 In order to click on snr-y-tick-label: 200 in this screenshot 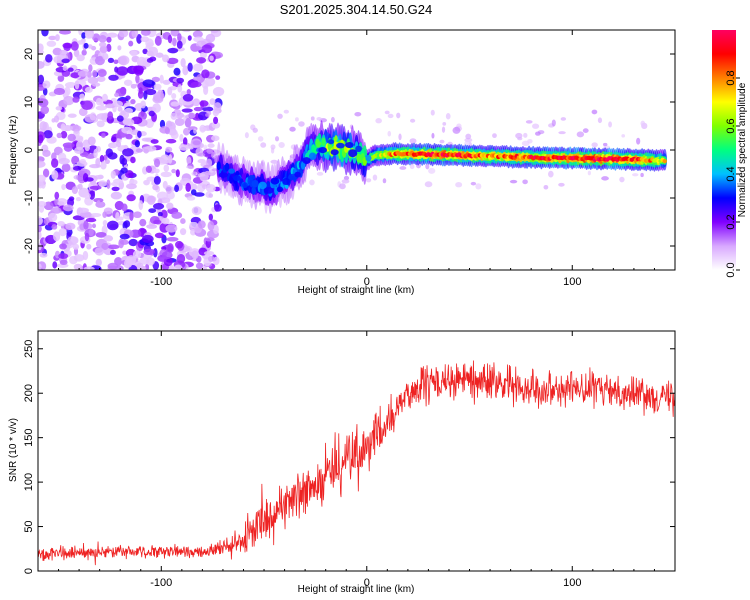, I will do `click(29, 393)`.